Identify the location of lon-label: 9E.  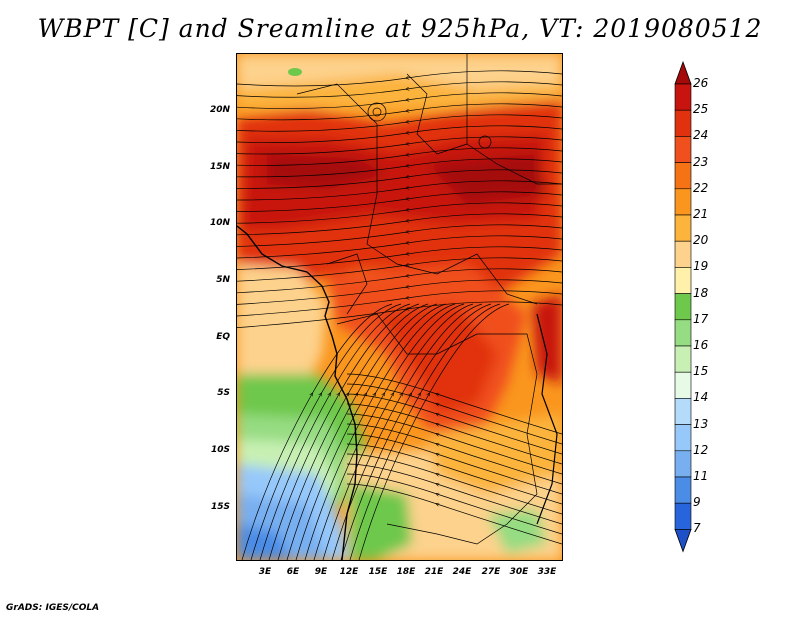
(321, 572).